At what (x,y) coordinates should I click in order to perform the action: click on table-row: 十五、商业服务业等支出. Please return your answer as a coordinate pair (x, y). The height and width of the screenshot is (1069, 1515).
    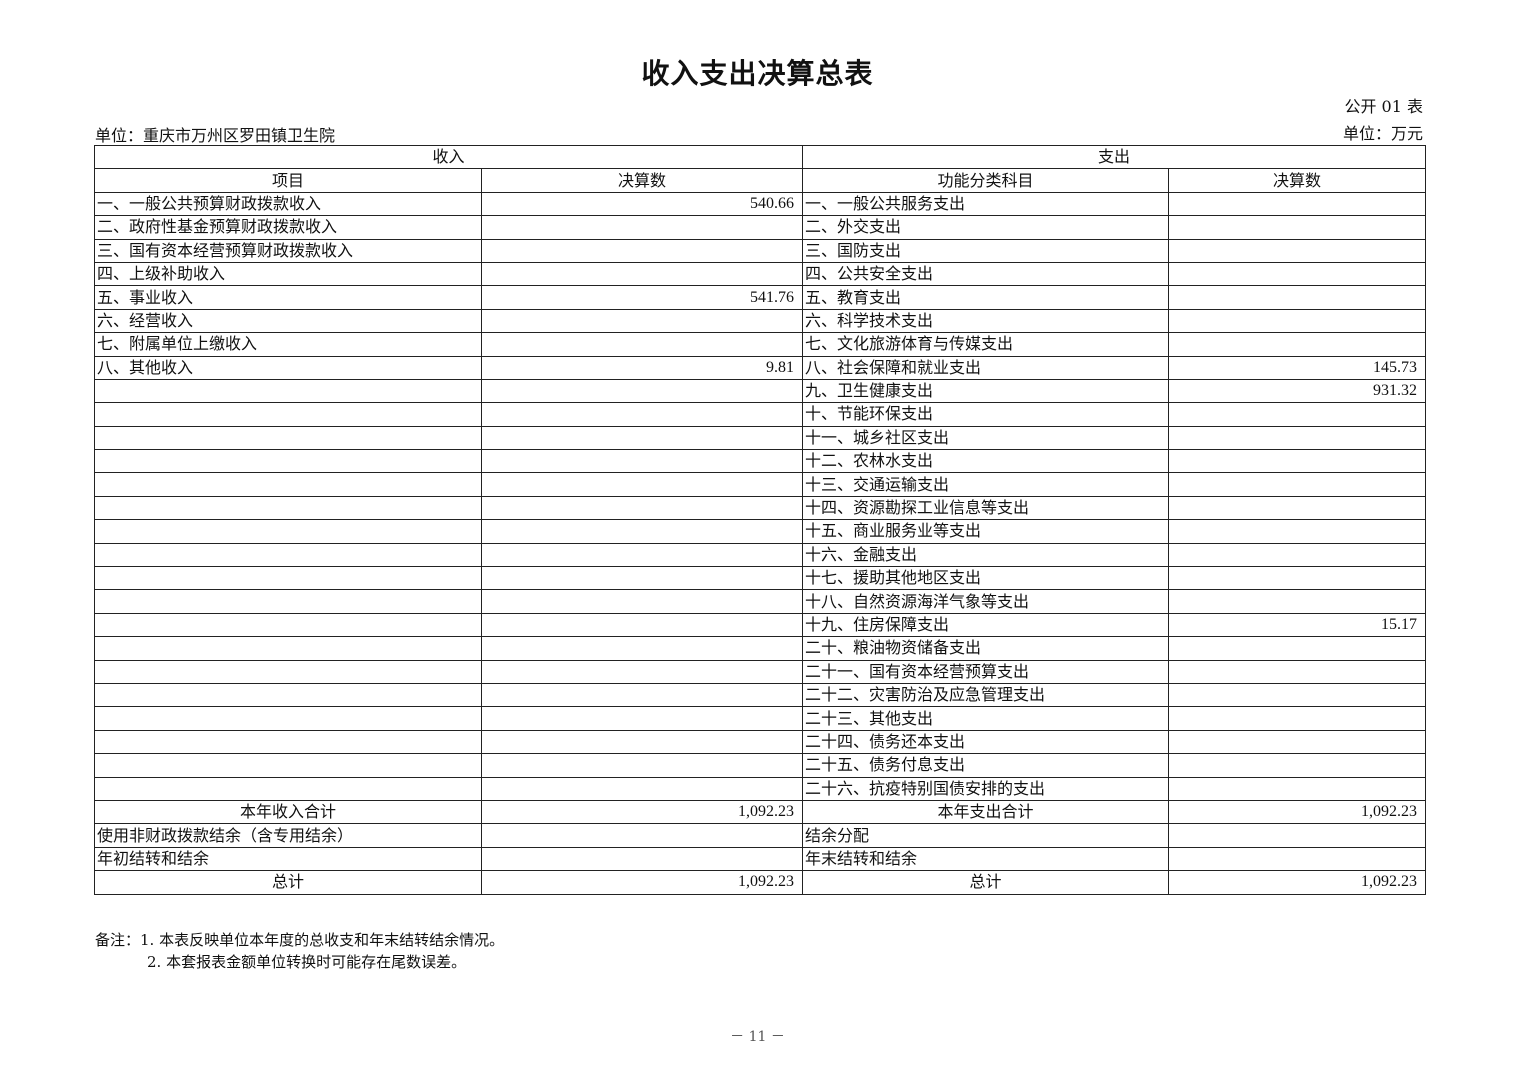
    Looking at the image, I should click on (760, 531).